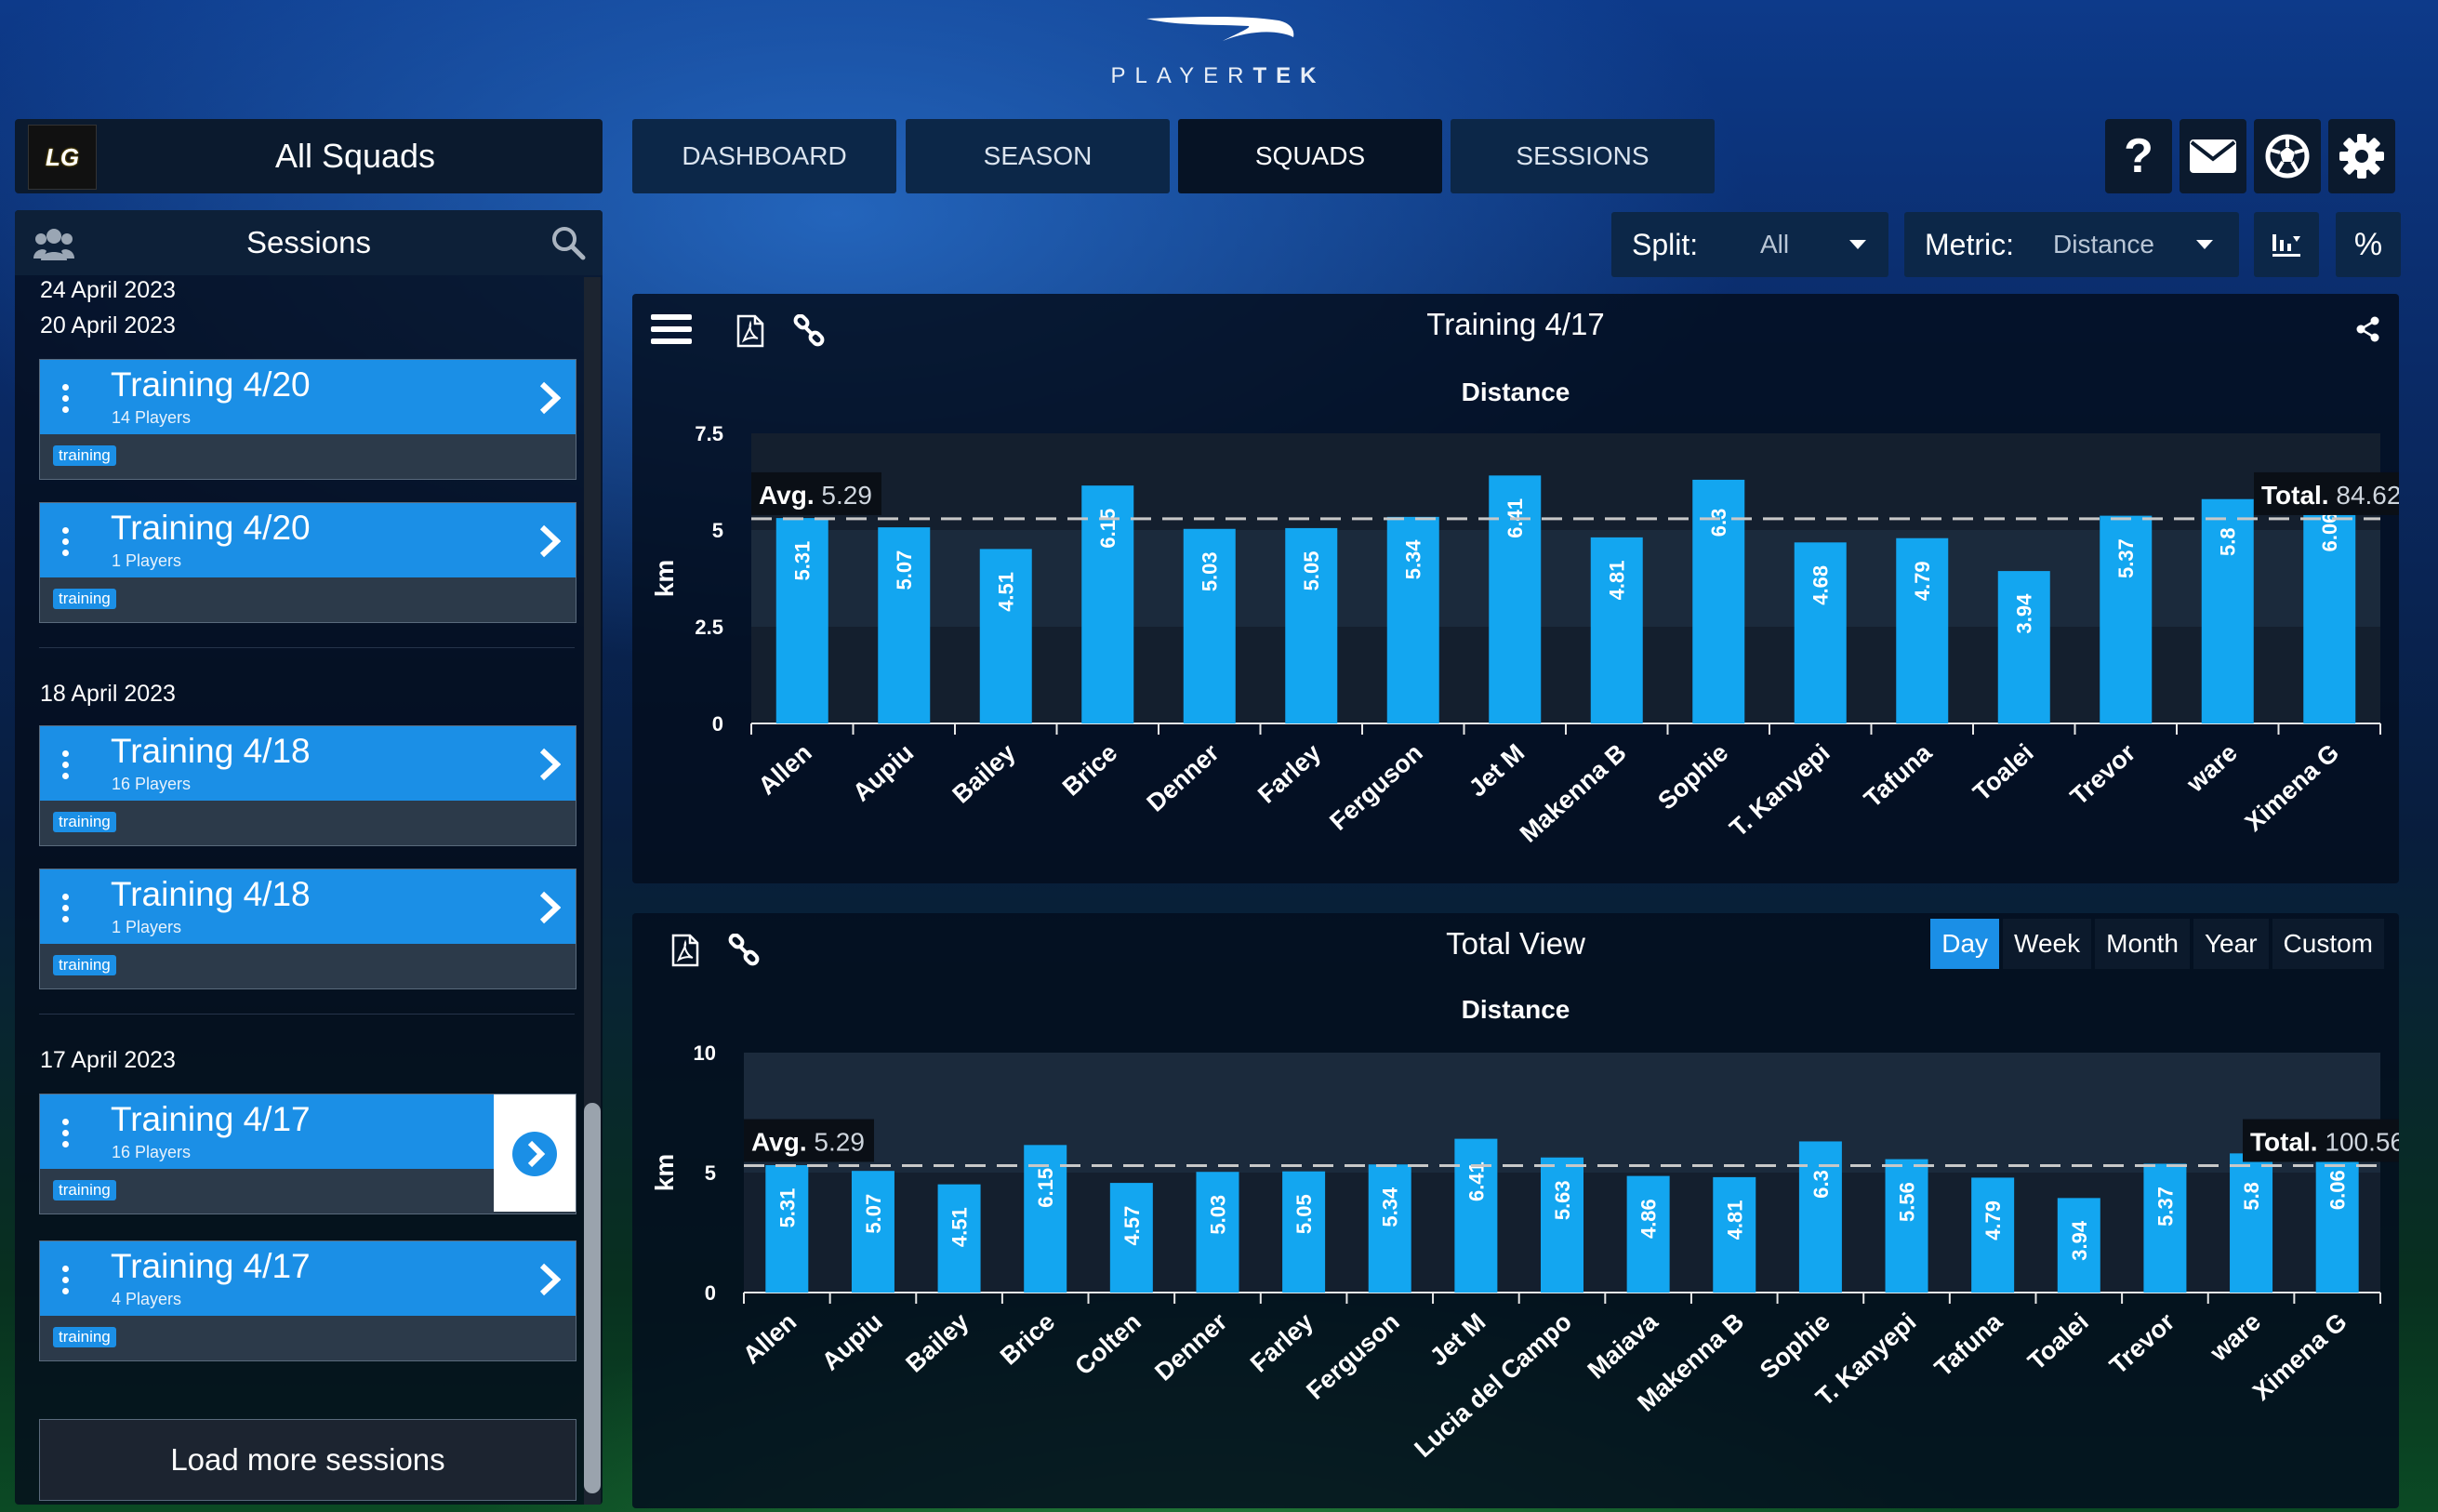 This screenshot has width=2438, height=1512. I want to click on load-more-button: Load more sessions, so click(307, 1460).